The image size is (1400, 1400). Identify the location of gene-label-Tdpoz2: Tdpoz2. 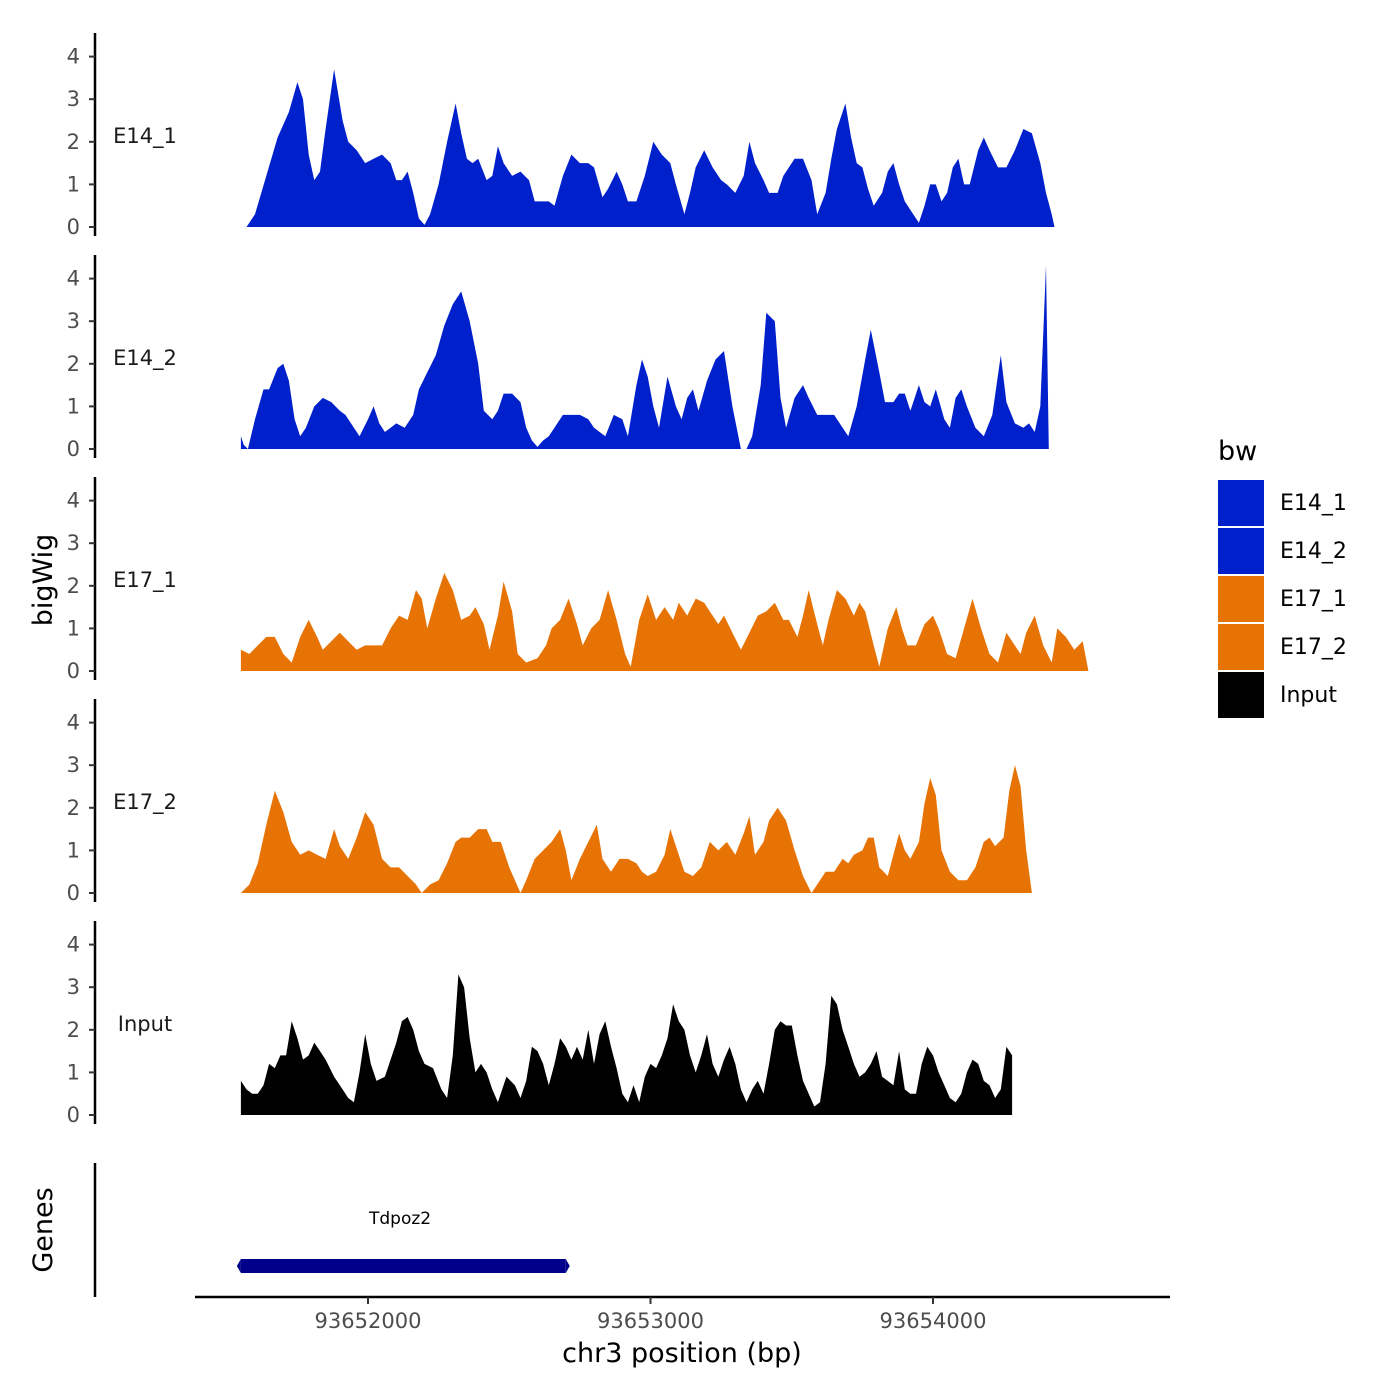
(399, 1219).